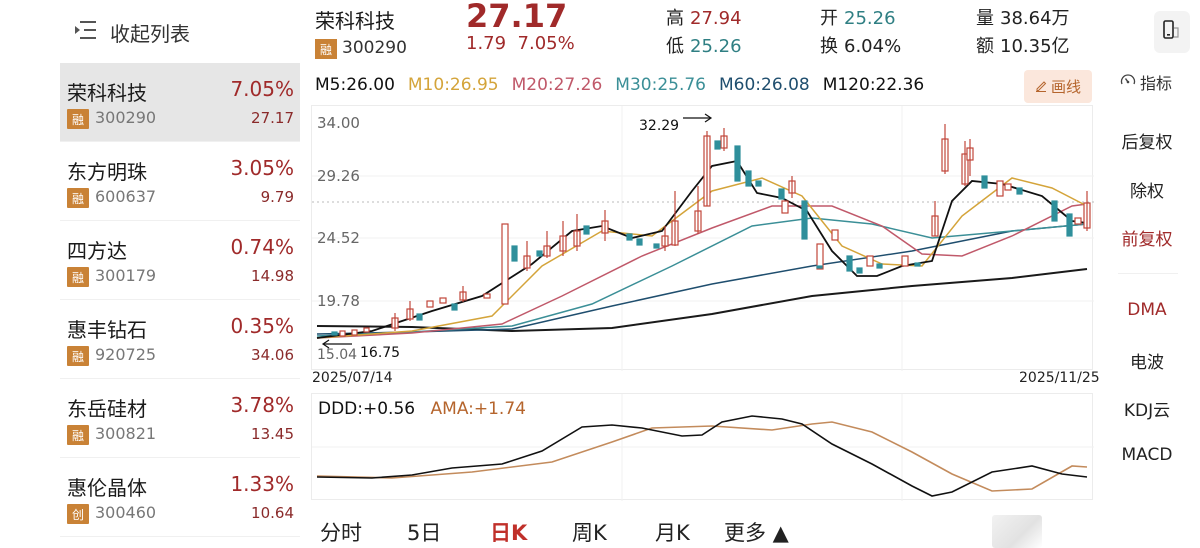 The height and width of the screenshot is (548, 1200). Describe the element at coordinates (126, 275) in the screenshot. I see `stock-code: 300179` at that location.